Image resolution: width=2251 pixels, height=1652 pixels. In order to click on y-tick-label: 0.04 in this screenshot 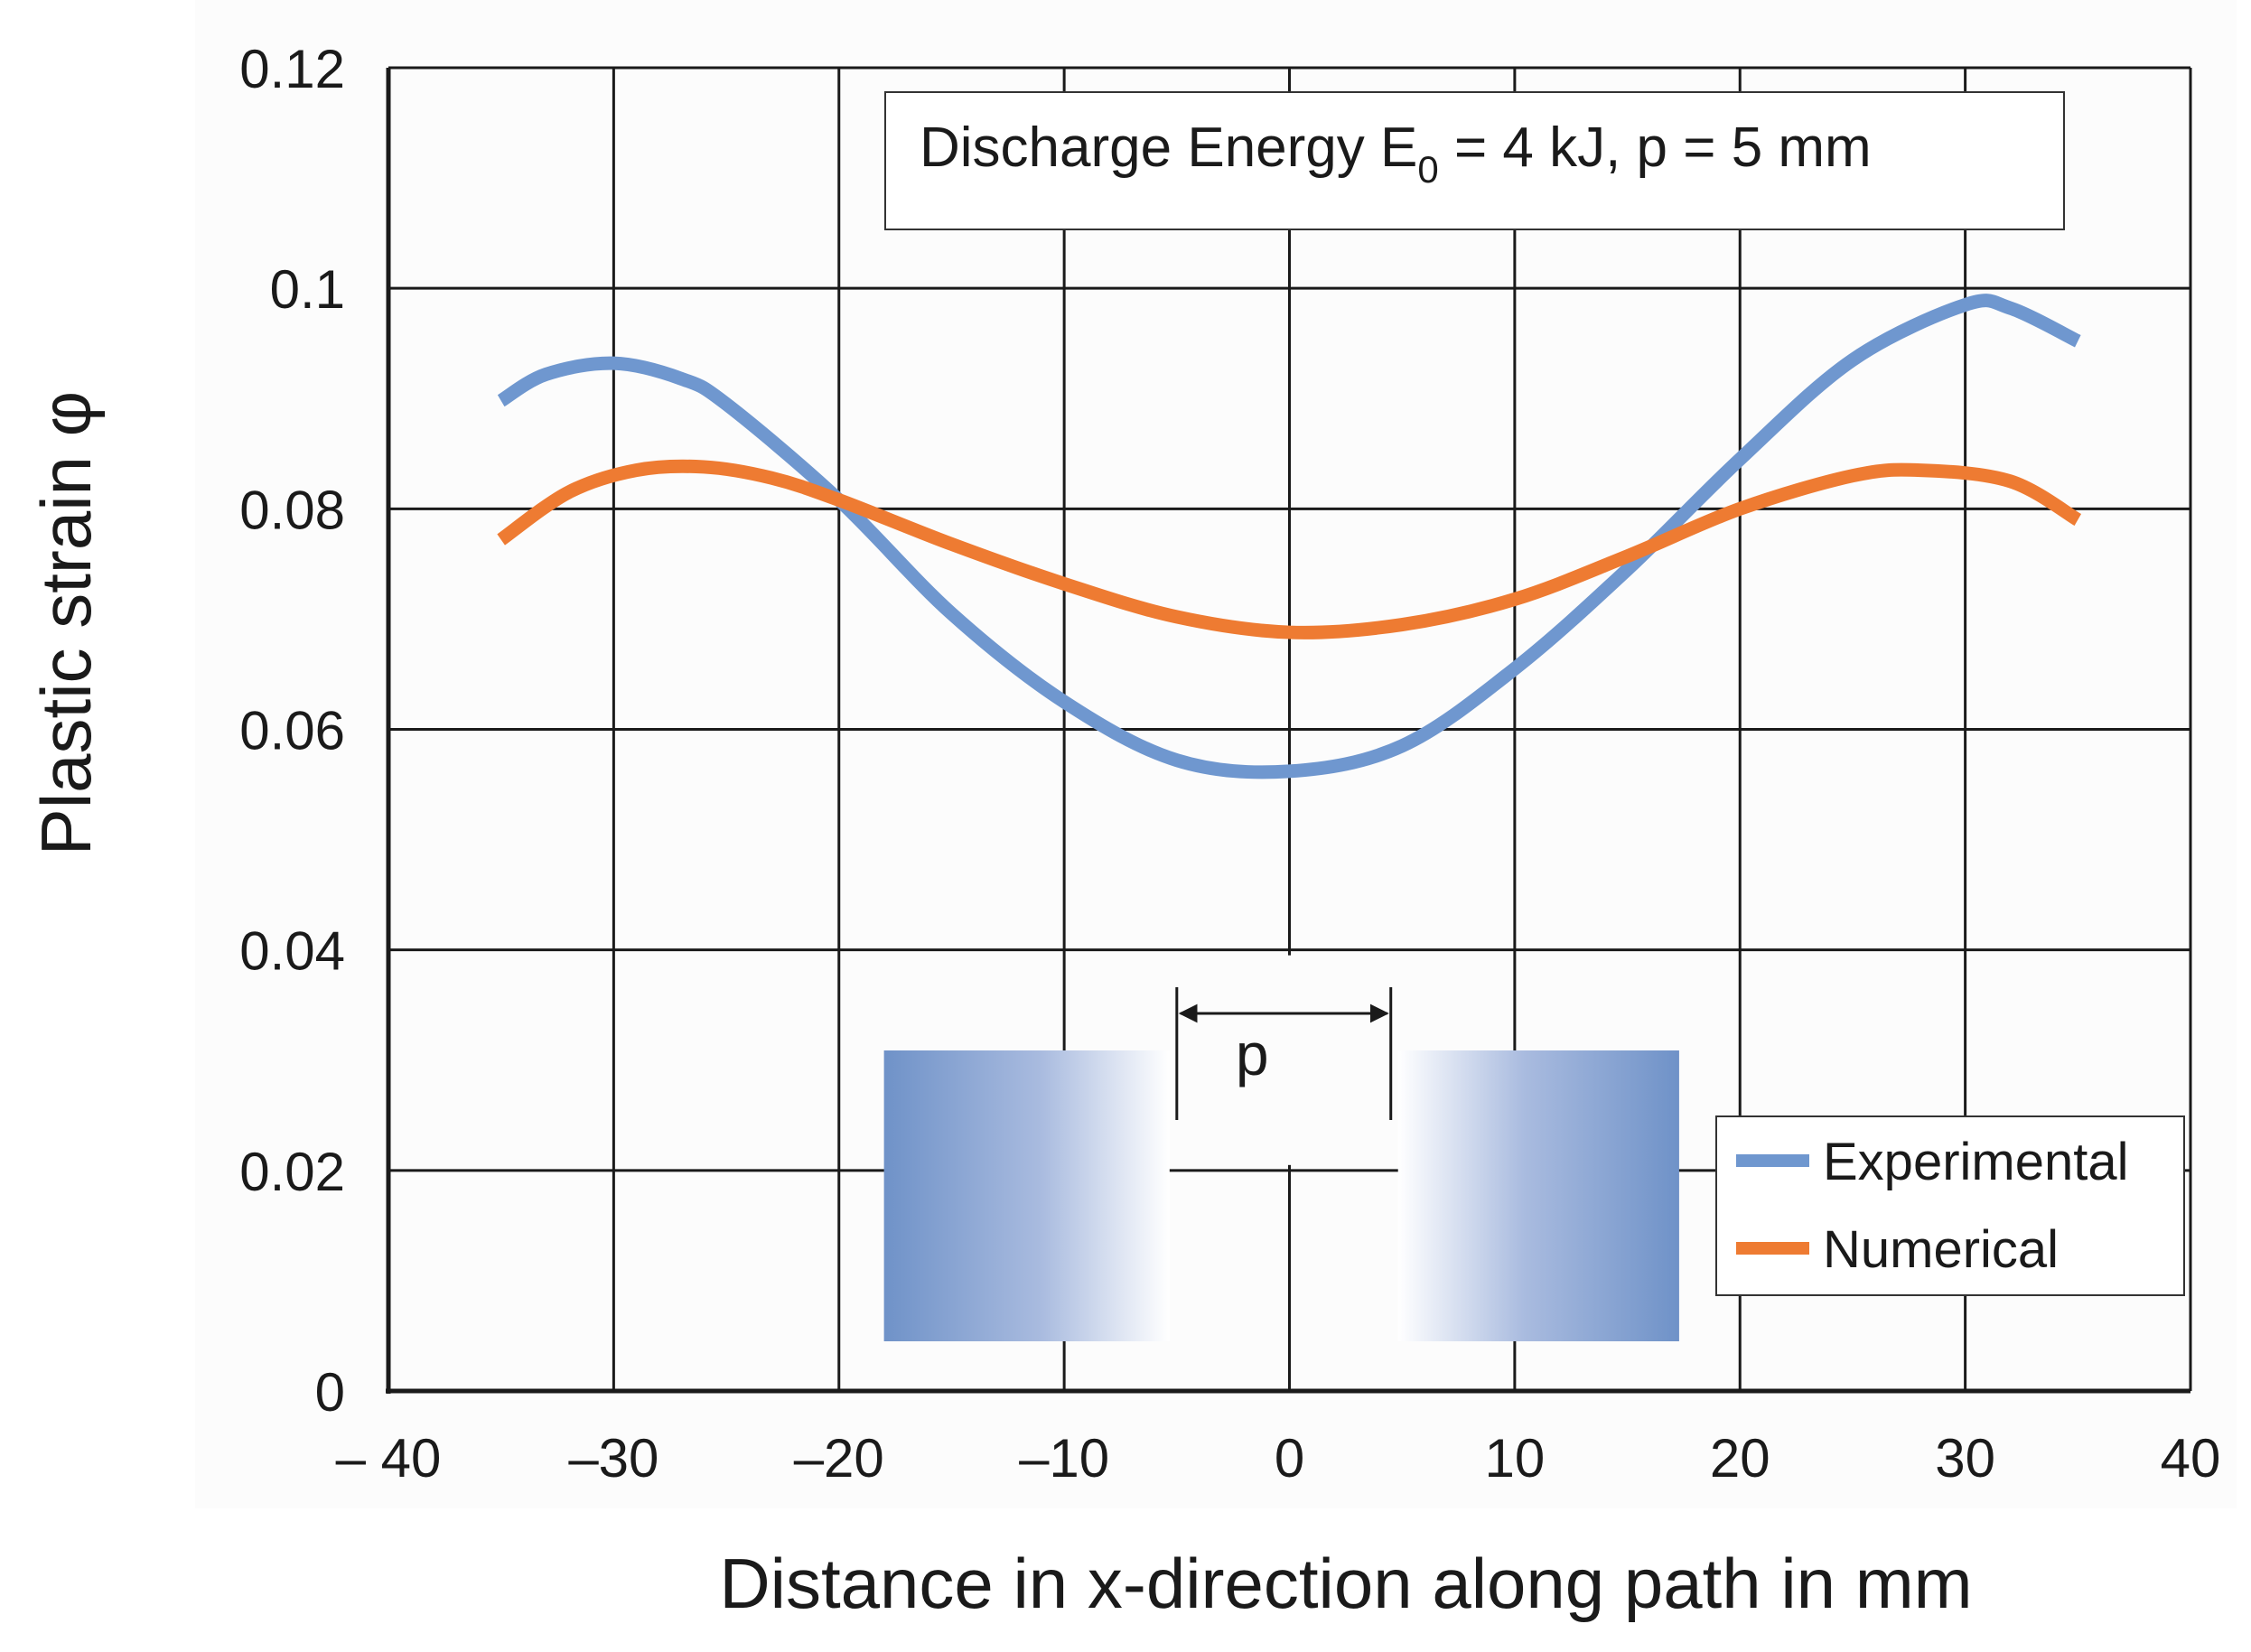, I will do `click(292, 952)`.